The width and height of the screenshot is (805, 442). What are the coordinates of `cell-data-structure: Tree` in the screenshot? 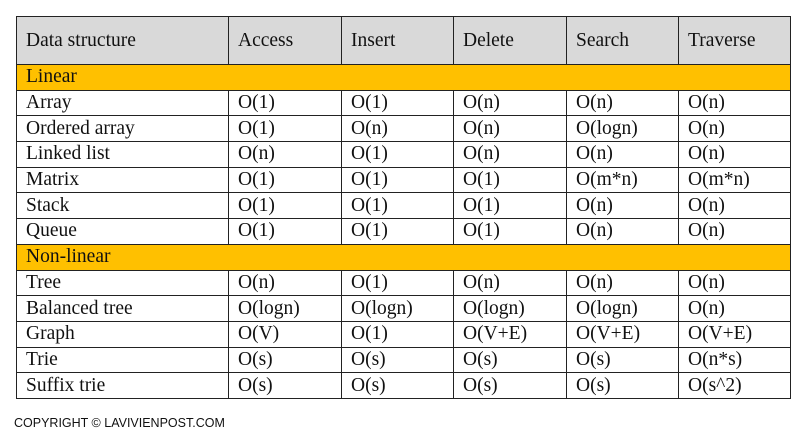 It's located at (122, 283).